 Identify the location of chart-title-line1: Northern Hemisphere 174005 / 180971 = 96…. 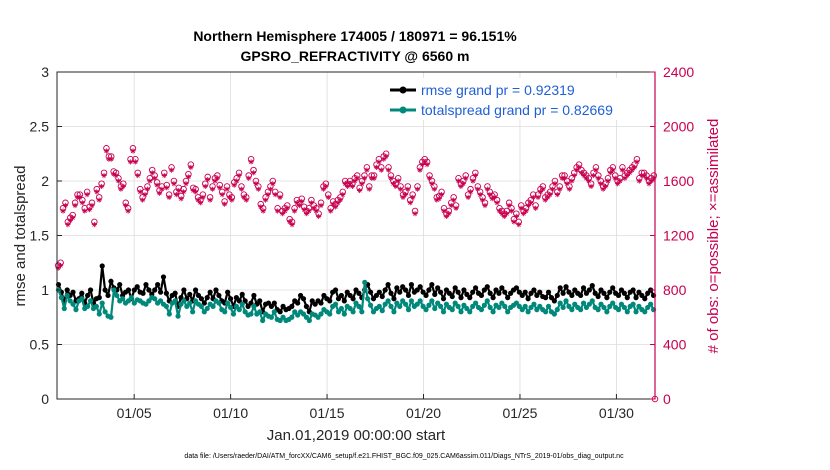
(355, 36).